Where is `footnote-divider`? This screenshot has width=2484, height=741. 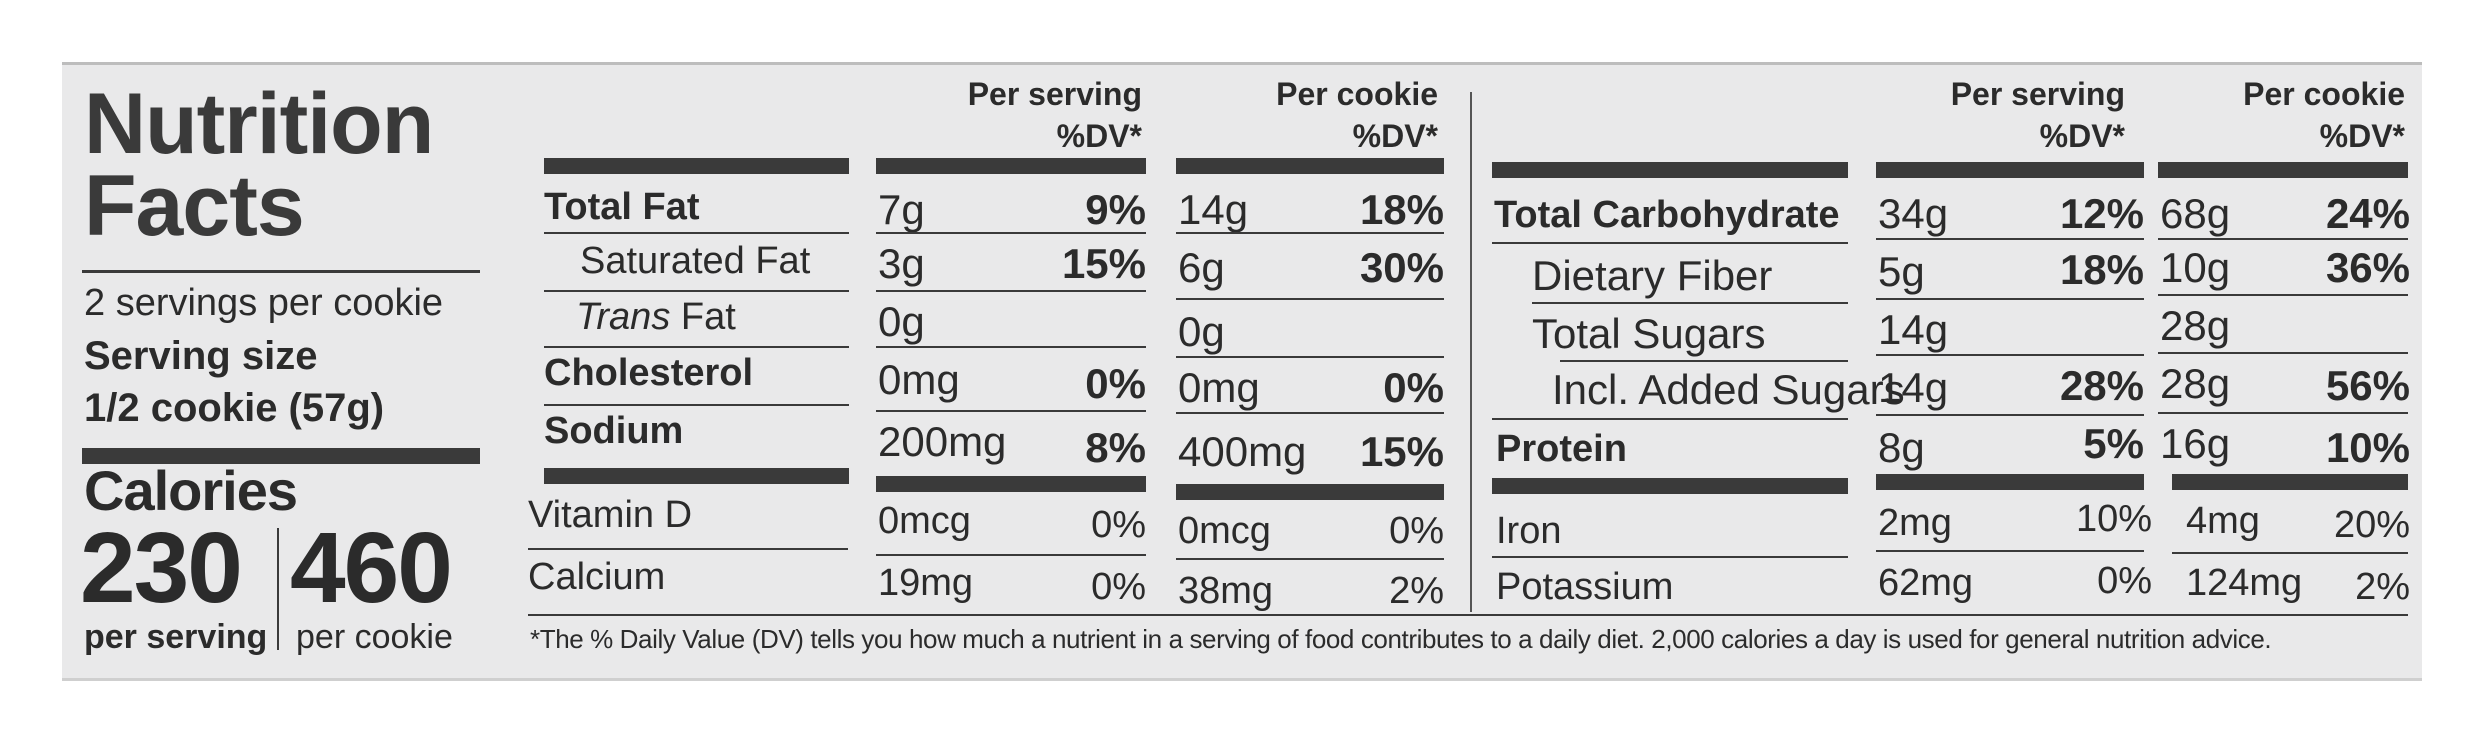 footnote-divider is located at coordinates (1468, 615).